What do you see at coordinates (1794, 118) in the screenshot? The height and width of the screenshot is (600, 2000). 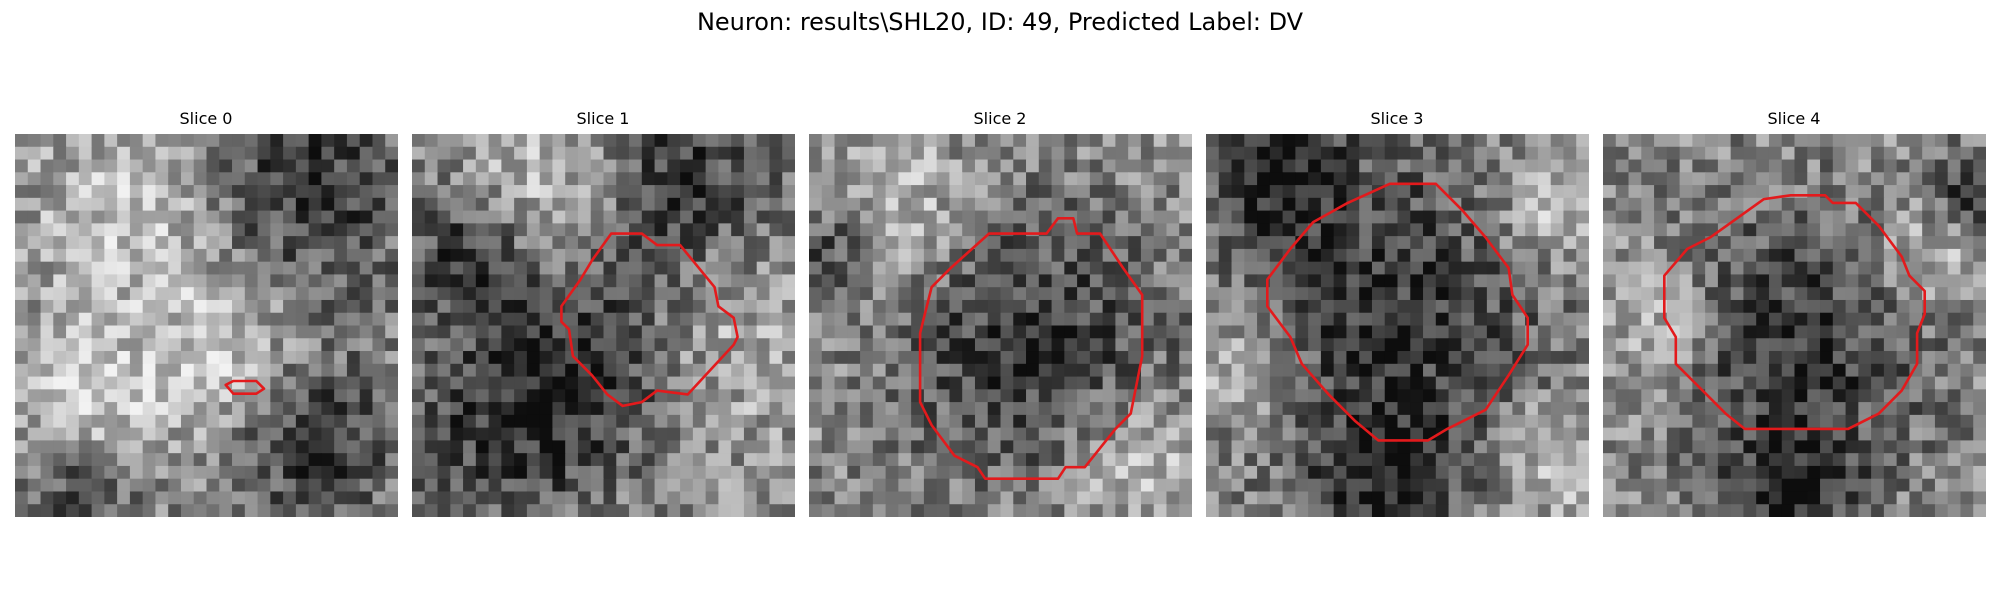 I see `slice-title: Slice 4` at bounding box center [1794, 118].